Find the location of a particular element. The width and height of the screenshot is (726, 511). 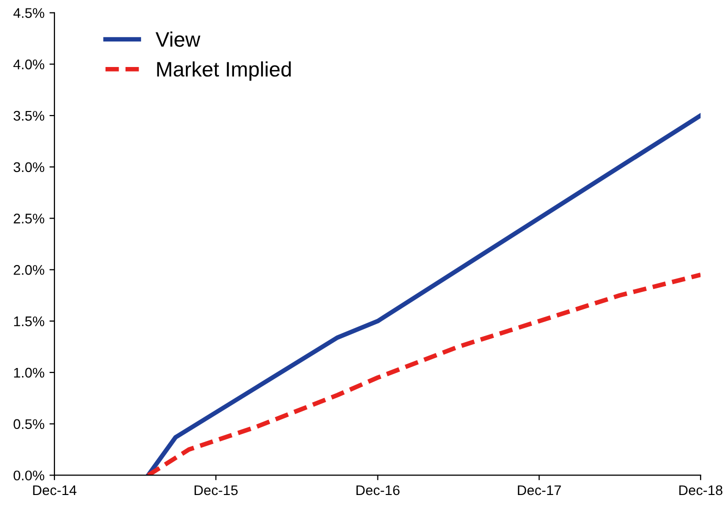

y-tick-label: 2.0% is located at coordinates (29, 270).